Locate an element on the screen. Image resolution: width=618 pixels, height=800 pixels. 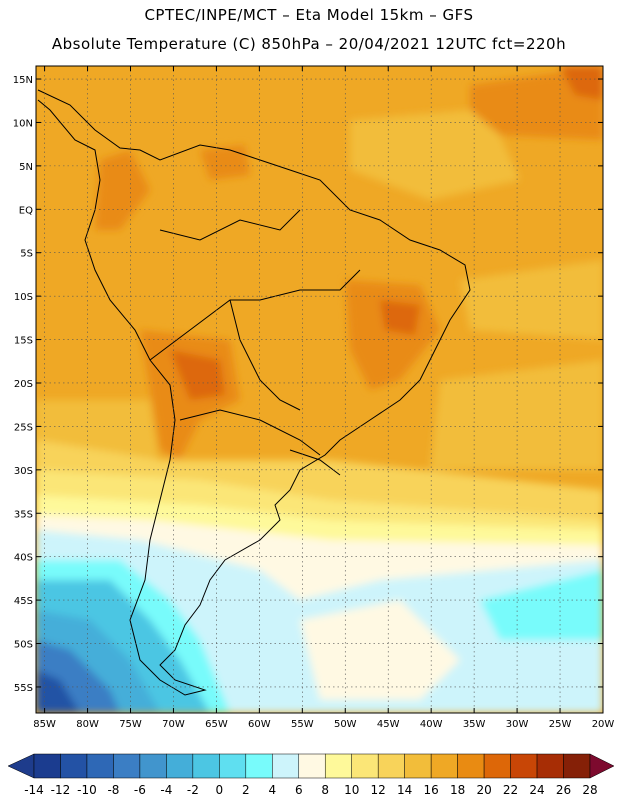
legend-value: 18 is located at coordinates (457, 790).